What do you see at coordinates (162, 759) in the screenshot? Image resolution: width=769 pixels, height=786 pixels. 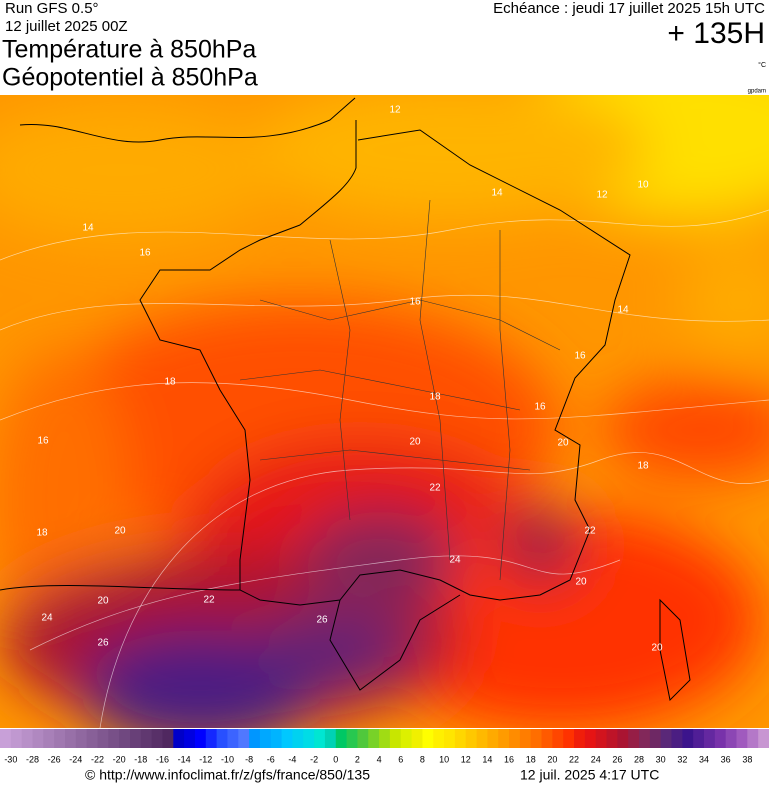 I see `scale-label: -16` at bounding box center [162, 759].